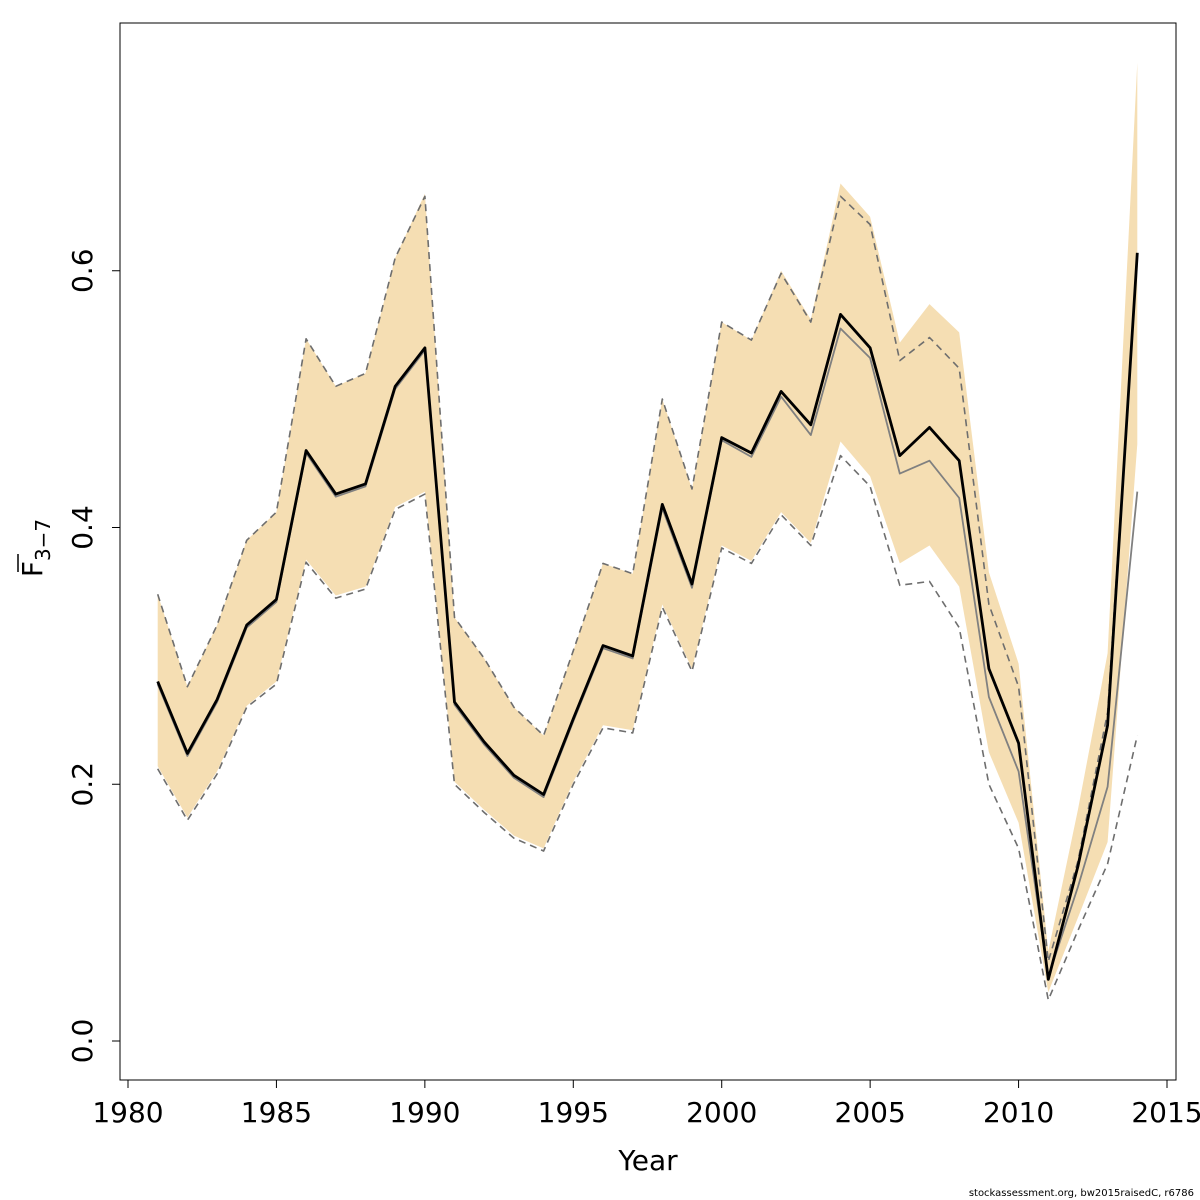  What do you see at coordinates (1018, 1112) in the screenshot?
I see `x-tick-label: 2010` at bounding box center [1018, 1112].